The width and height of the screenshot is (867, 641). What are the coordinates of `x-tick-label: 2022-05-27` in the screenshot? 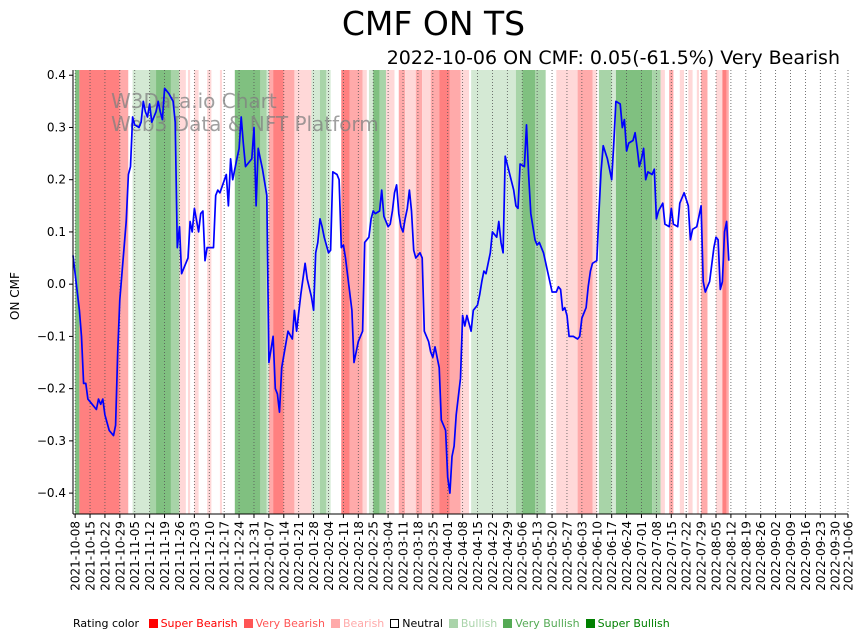 It's located at (567, 556).